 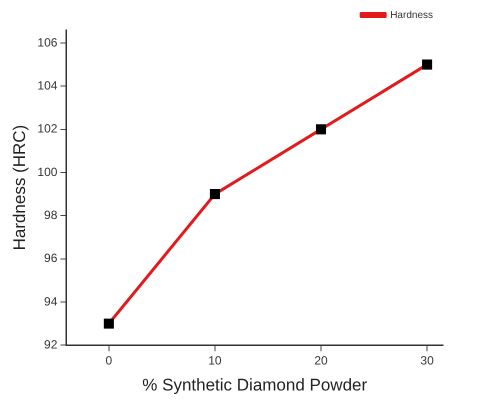 What do you see at coordinates (19, 187) in the screenshot?
I see `y-axis-title: Hardness (HRC)` at bounding box center [19, 187].